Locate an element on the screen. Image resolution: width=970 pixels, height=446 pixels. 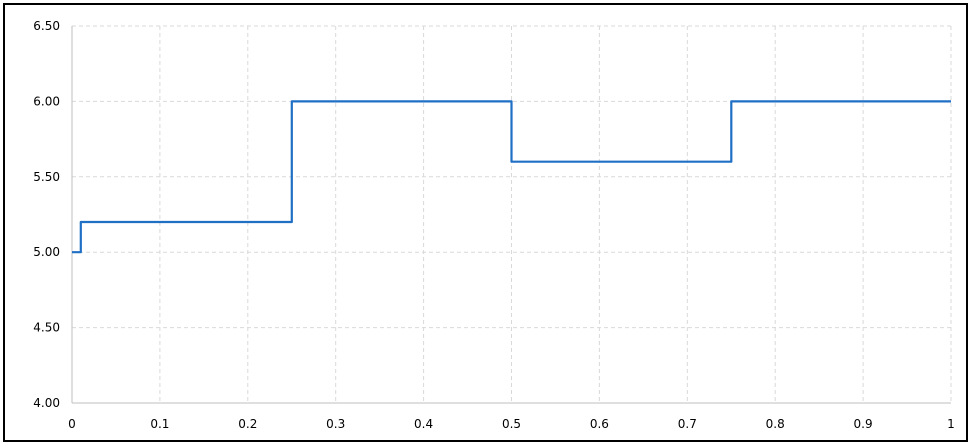
x-tick-label: 0.5 is located at coordinates (511, 424).